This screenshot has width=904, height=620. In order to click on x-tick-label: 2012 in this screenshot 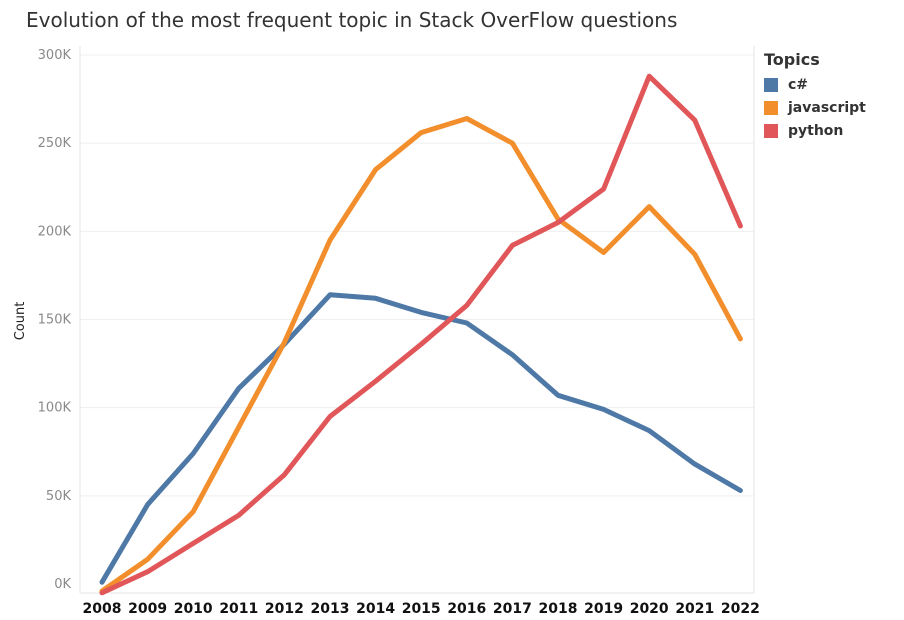, I will do `click(284, 609)`.